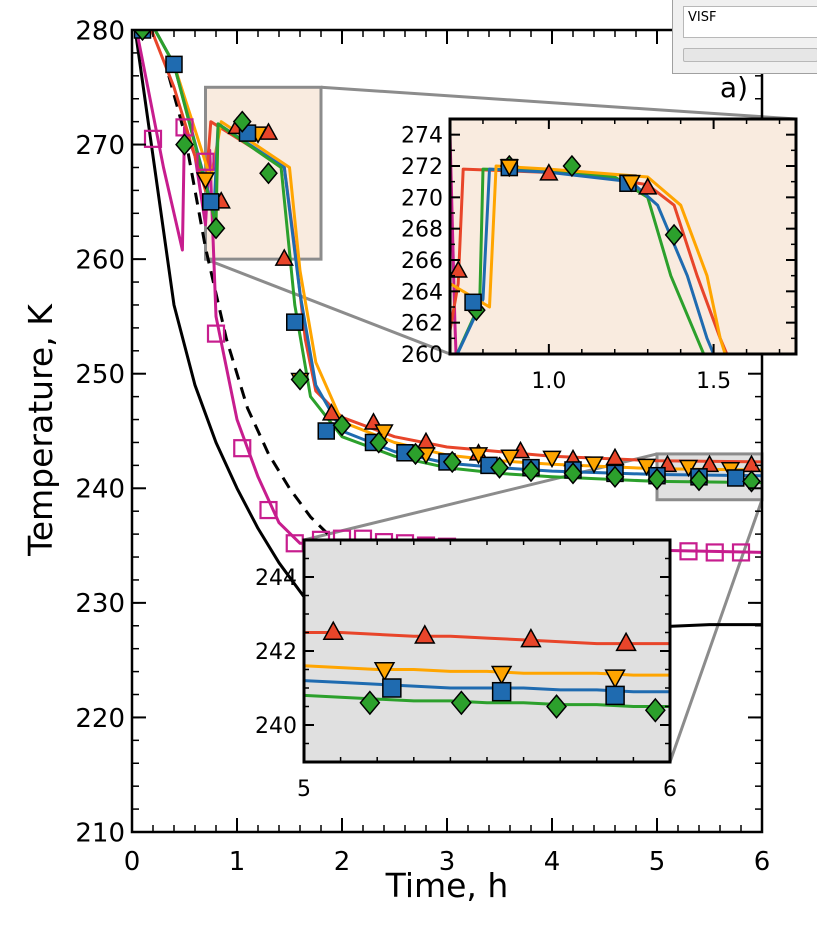 The image size is (817, 934). What do you see at coordinates (40, 430) in the screenshot?
I see `y-axis-title: Temperature, K` at bounding box center [40, 430].